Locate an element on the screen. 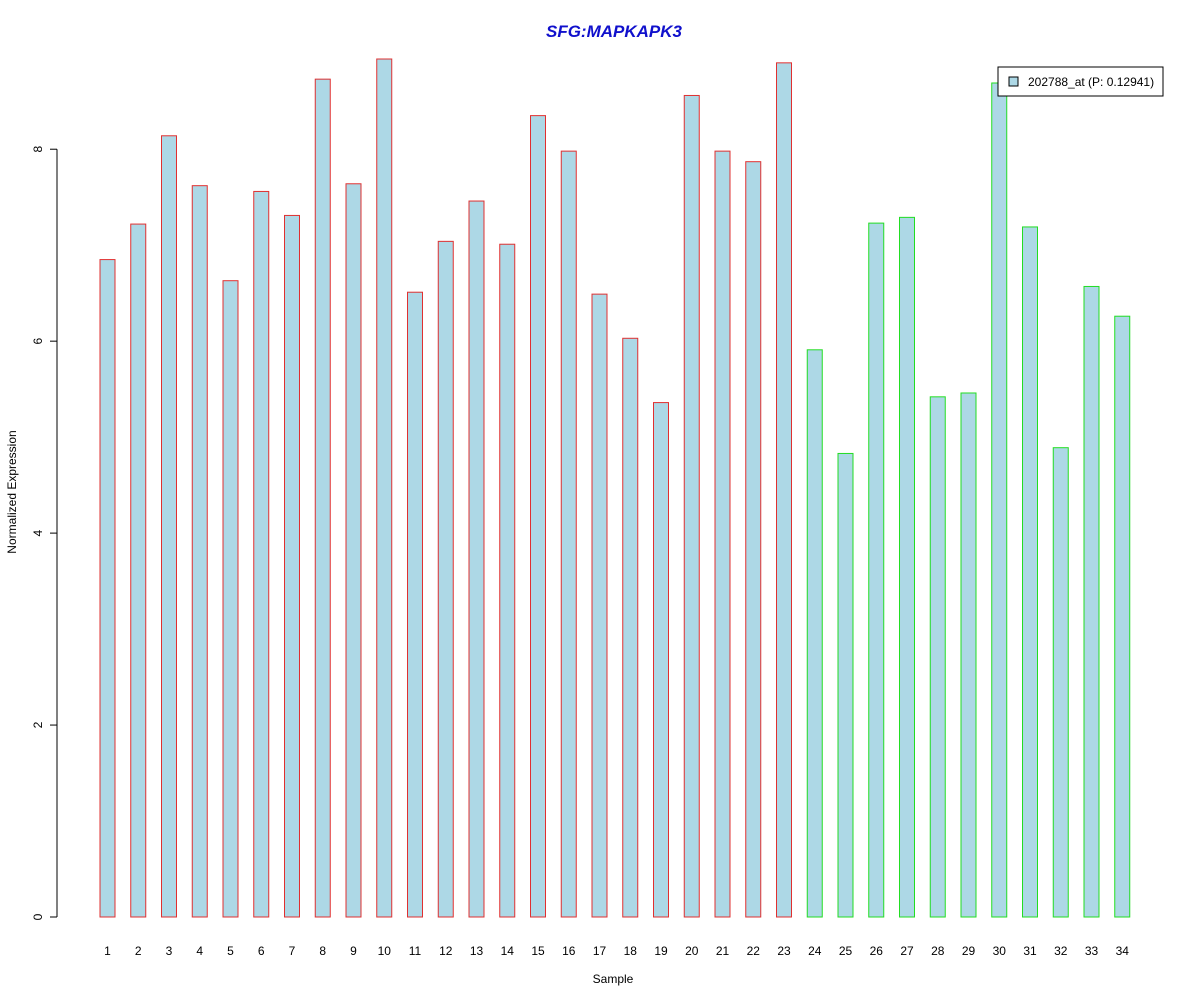 This screenshot has height=1000, width=1200. y-axis: 0 2 4 6 8 is located at coordinates (44, 533).